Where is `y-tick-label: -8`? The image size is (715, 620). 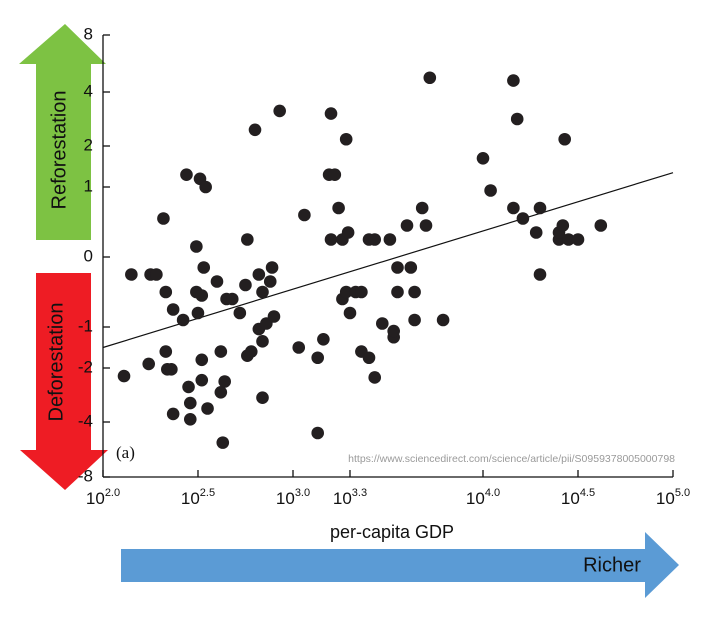
y-tick-label: -8 is located at coordinates (85, 475).